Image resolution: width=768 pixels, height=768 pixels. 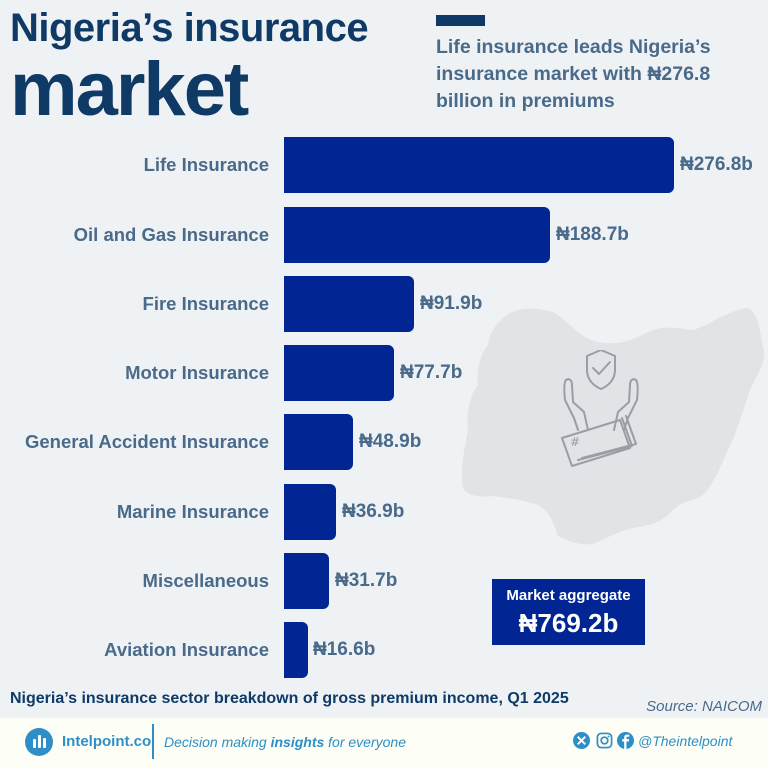 I want to click on chart-row: Life Insurance ₦276.8b, so click(x=384, y=165).